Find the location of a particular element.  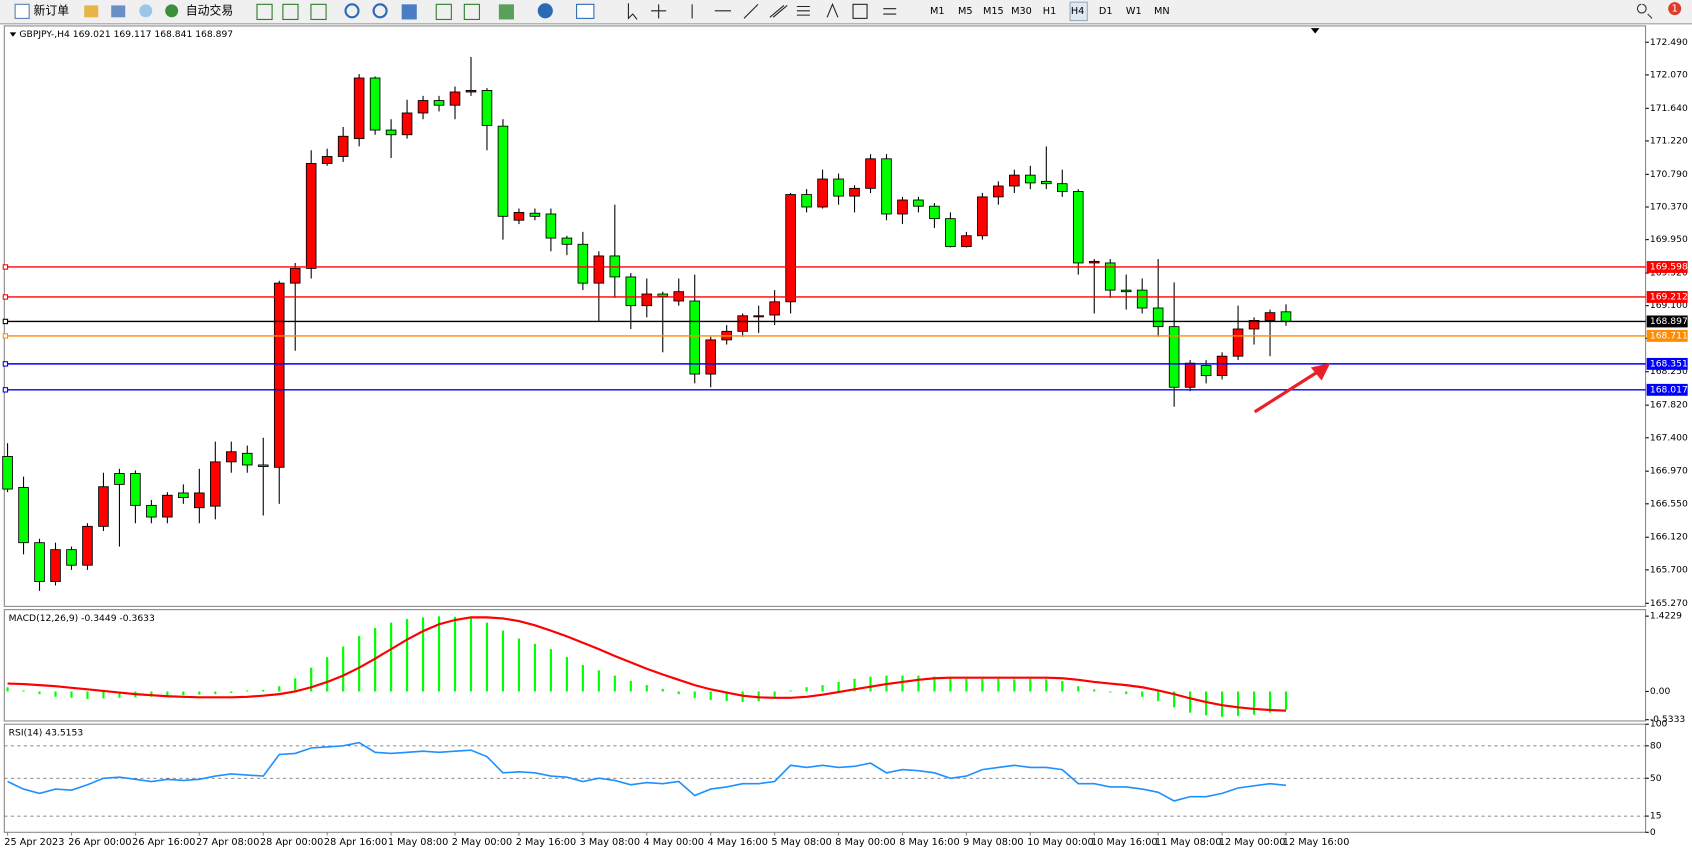

timeframe-button: M15 is located at coordinates (993, 11).